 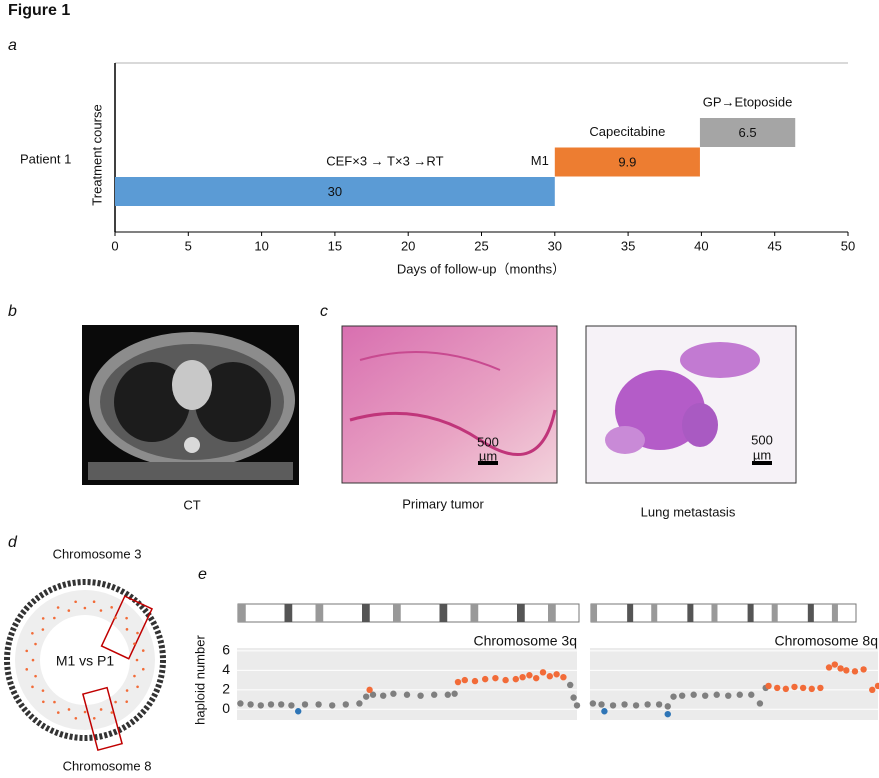 What do you see at coordinates (39, 10) in the screenshot?
I see `figure-title: Figure 1` at bounding box center [39, 10].